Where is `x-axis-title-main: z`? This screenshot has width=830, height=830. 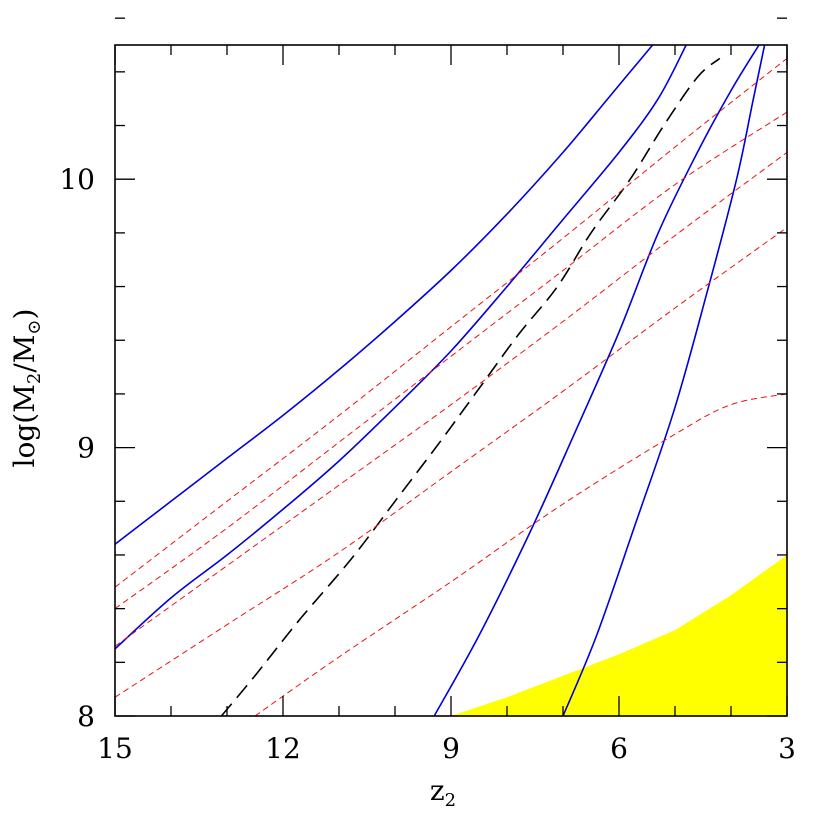 x-axis-title-main: z is located at coordinates (437, 790).